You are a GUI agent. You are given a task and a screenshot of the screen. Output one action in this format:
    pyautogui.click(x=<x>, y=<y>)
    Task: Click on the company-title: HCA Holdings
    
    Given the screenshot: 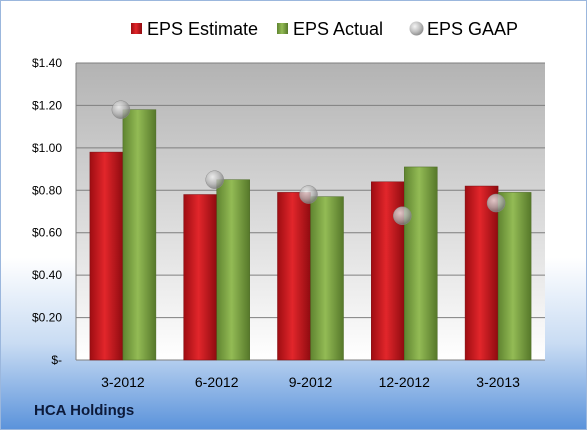 What is the action you would take?
    pyautogui.click(x=84, y=410)
    